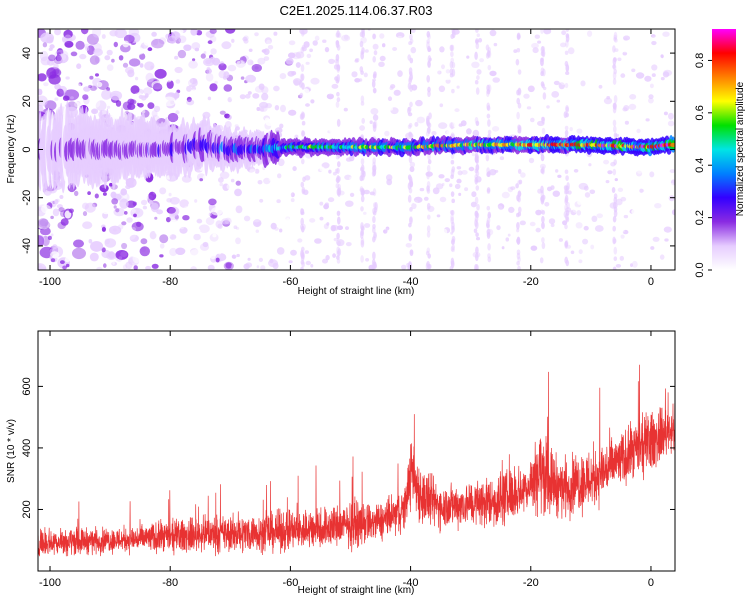 The width and height of the screenshot is (750, 600). Describe the element at coordinates (740, 148) in the screenshot. I see `colorbar-label: Normalized spectral amplitude` at that location.